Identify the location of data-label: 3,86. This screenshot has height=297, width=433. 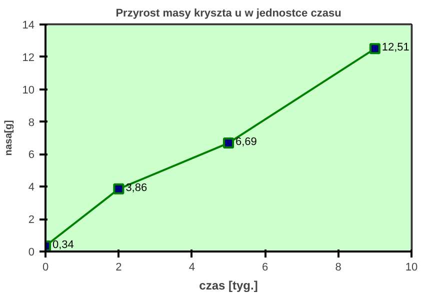
(137, 188).